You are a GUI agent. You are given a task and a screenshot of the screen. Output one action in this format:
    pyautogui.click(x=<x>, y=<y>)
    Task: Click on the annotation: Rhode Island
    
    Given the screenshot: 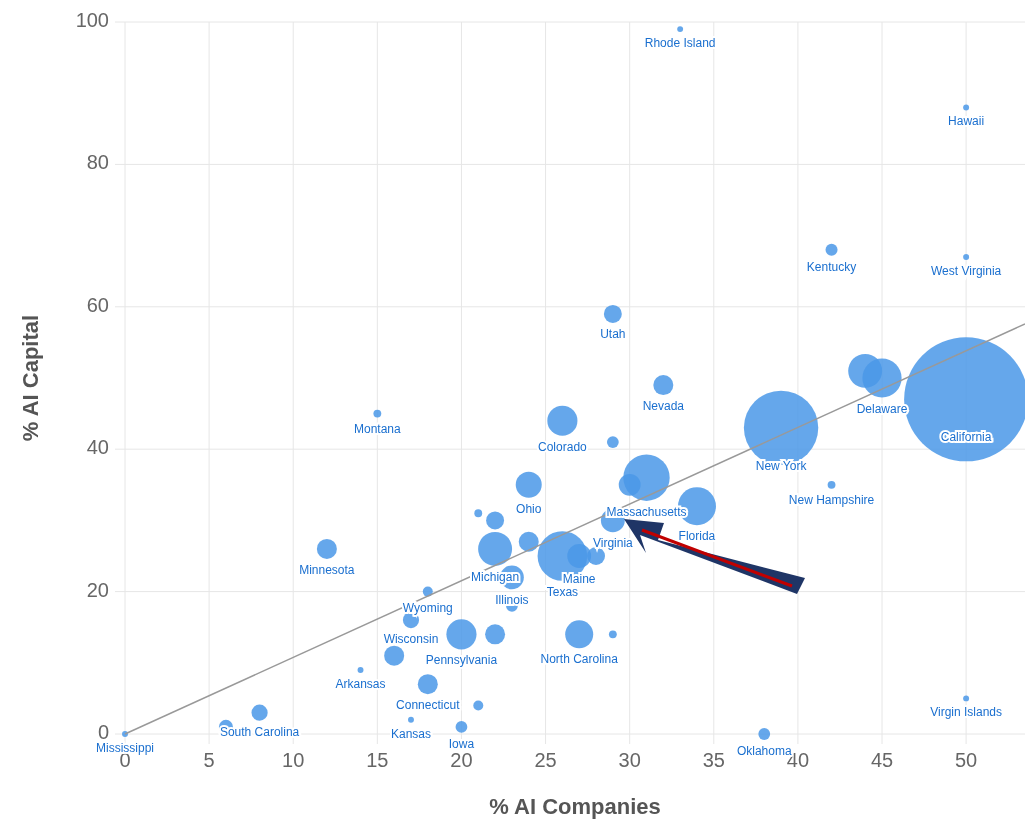 What is the action you would take?
    pyautogui.click(x=680, y=43)
    